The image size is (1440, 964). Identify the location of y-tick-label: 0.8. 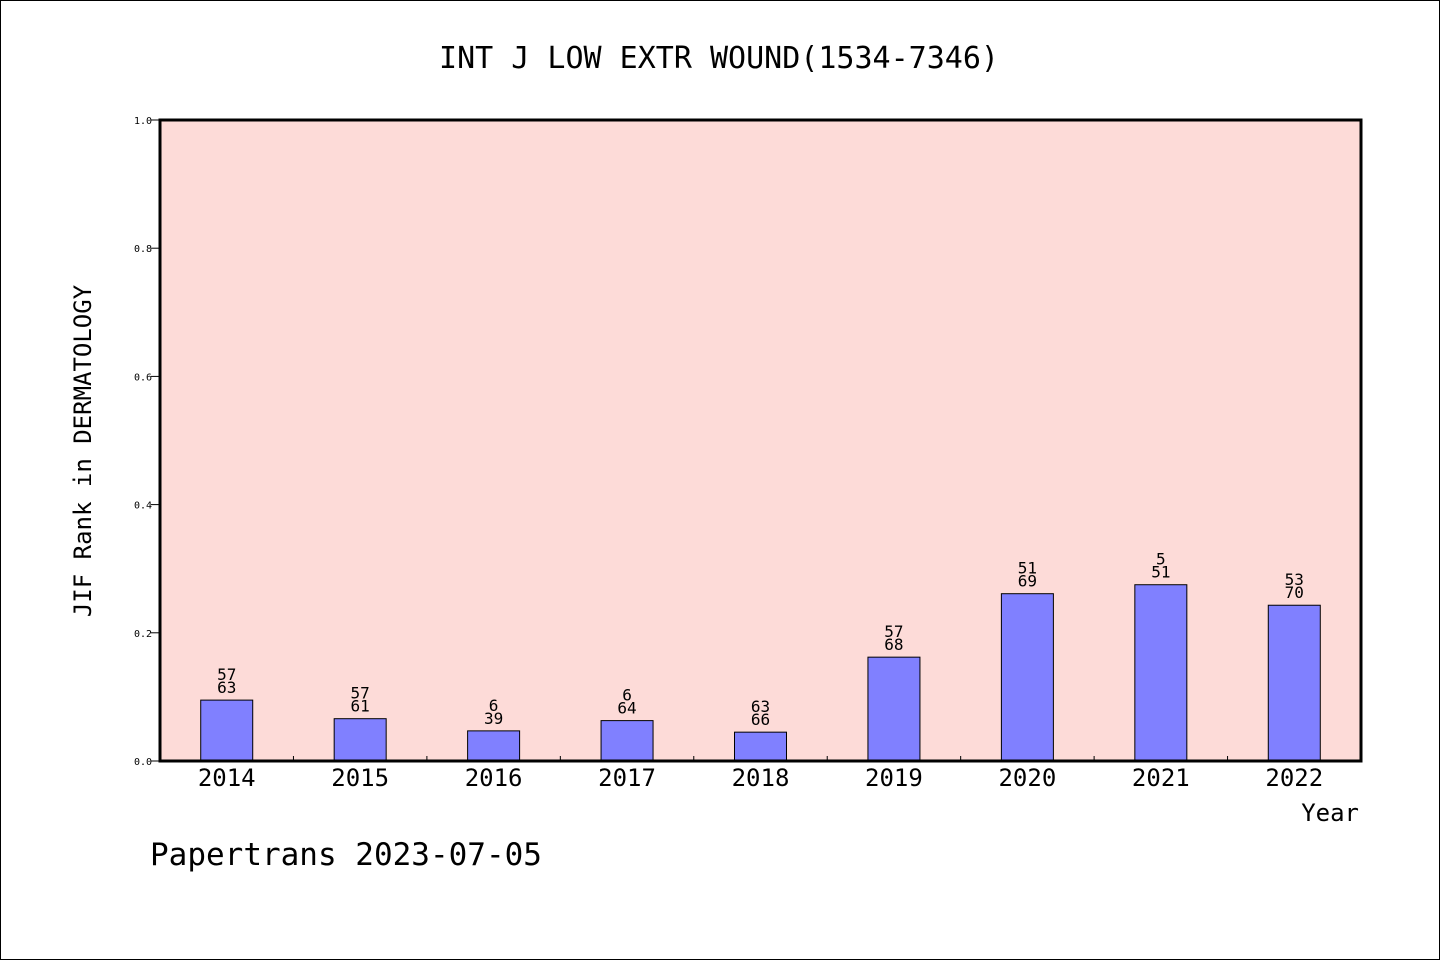
(143, 249).